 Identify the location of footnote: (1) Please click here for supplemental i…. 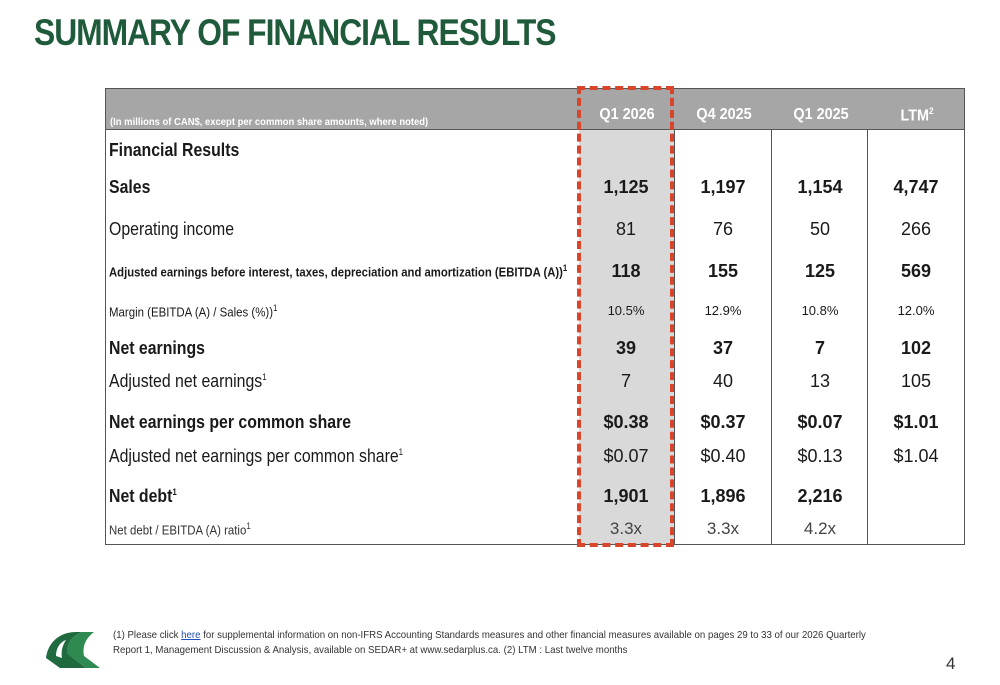
(489, 642).